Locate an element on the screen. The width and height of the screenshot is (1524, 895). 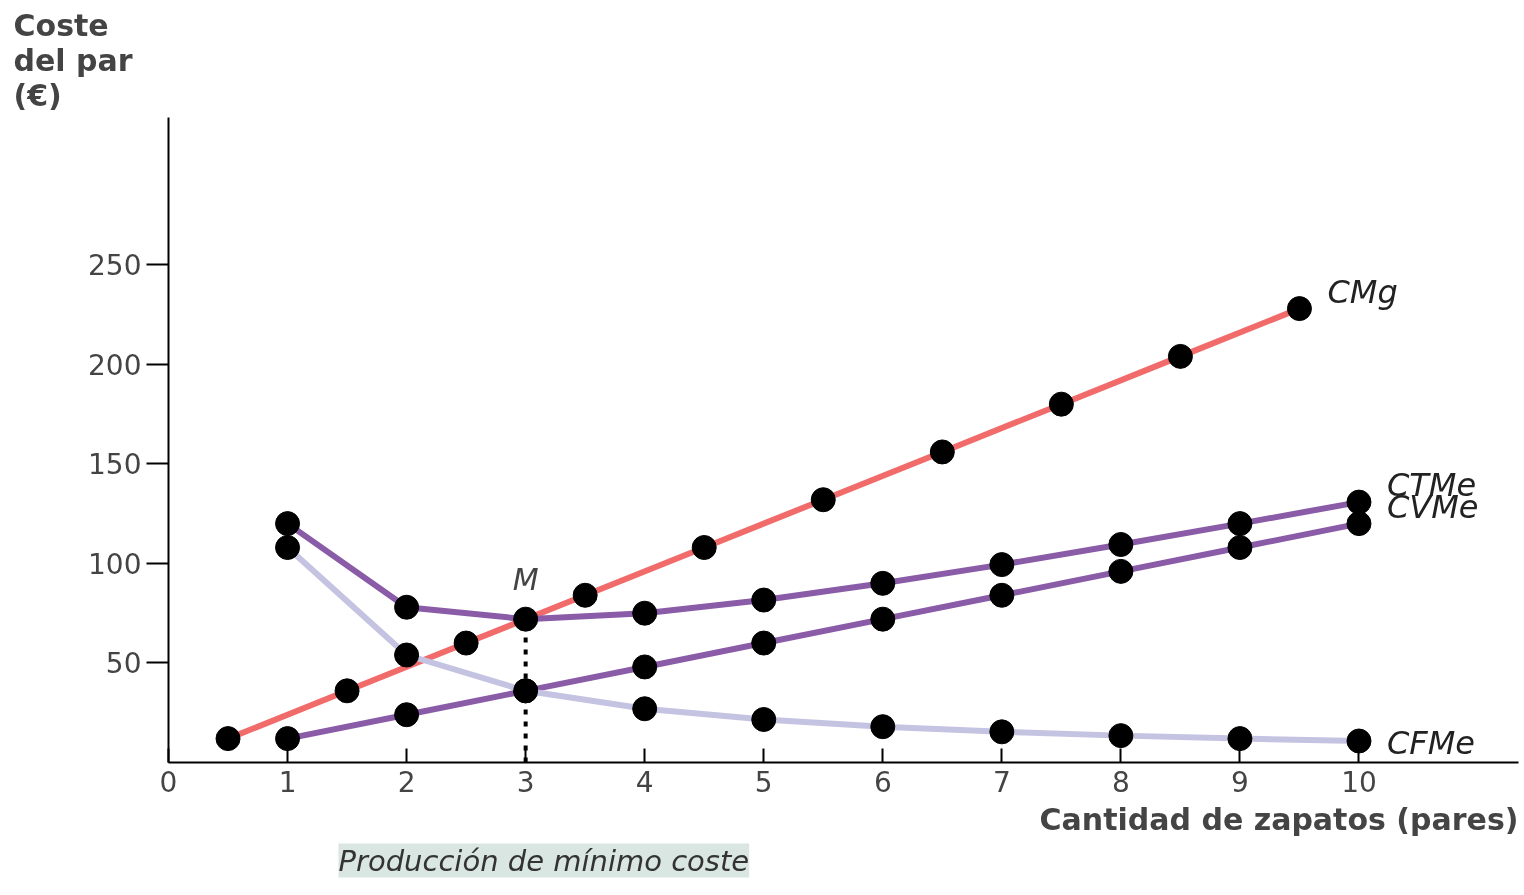
annotation: M is located at coordinates (525, 580).